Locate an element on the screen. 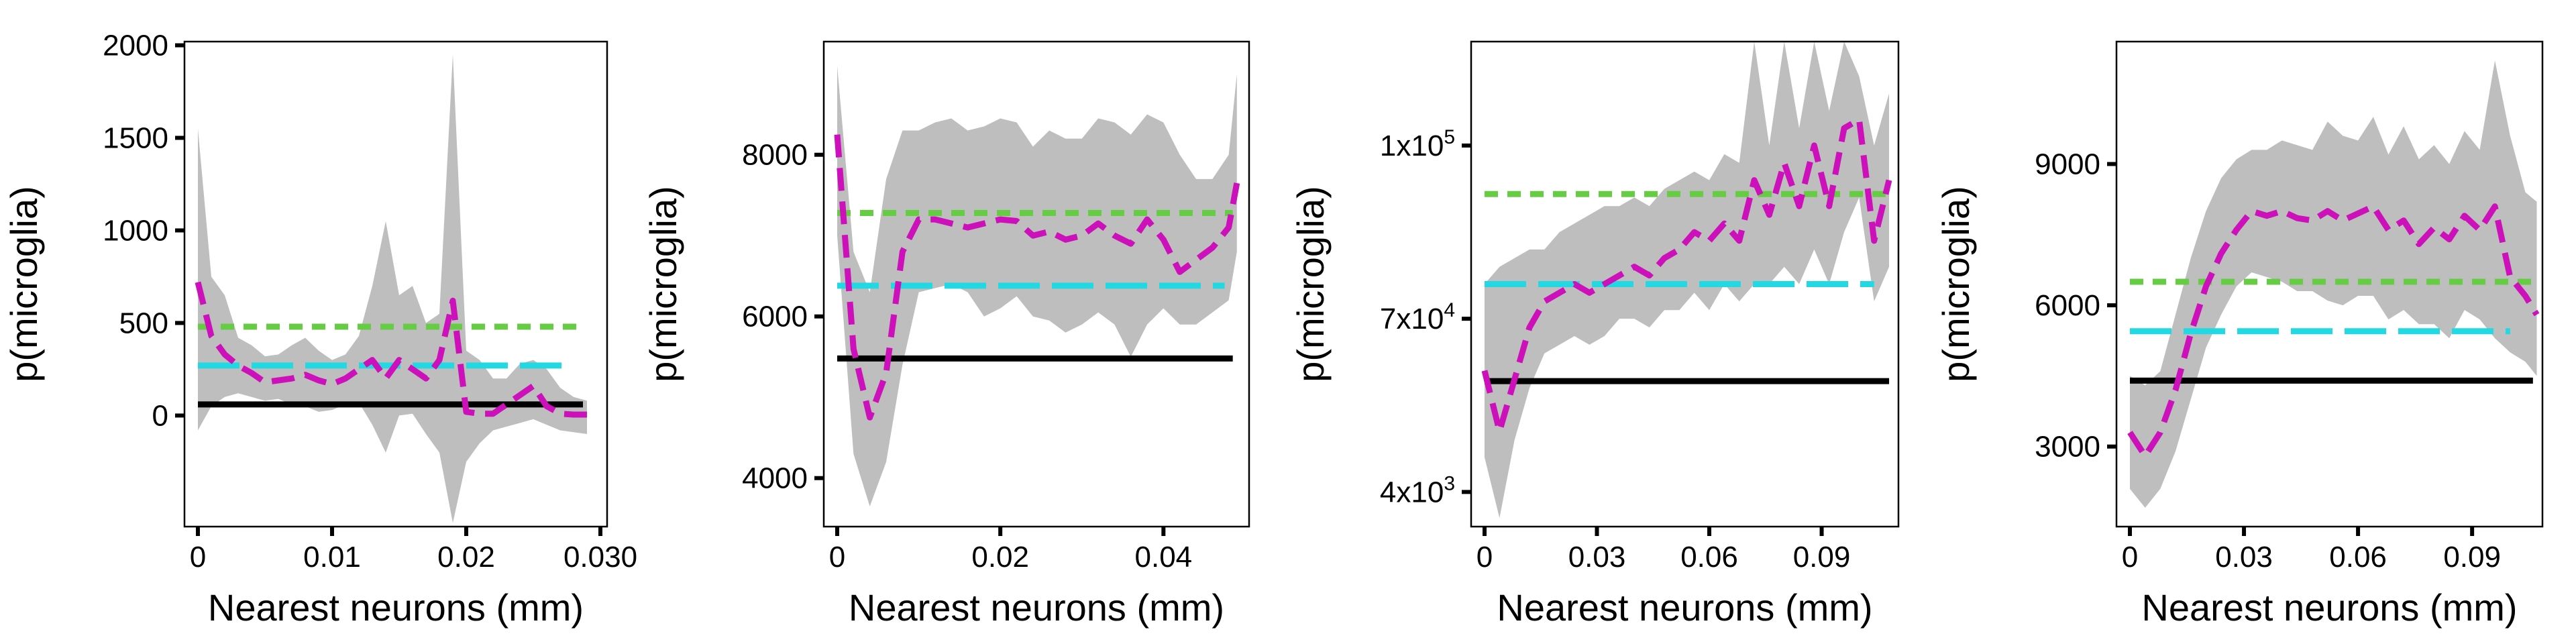  y-tick-label: 1000 is located at coordinates (135, 230).